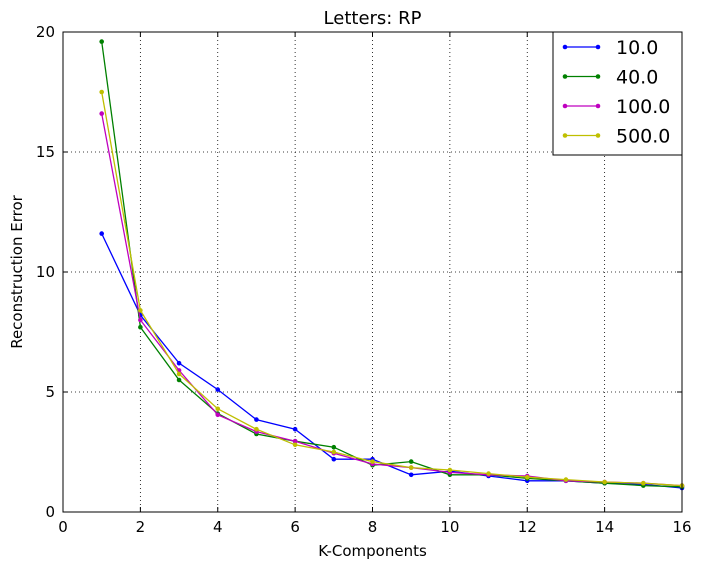  I want to click on x-tick-label: 0, so click(63, 527).